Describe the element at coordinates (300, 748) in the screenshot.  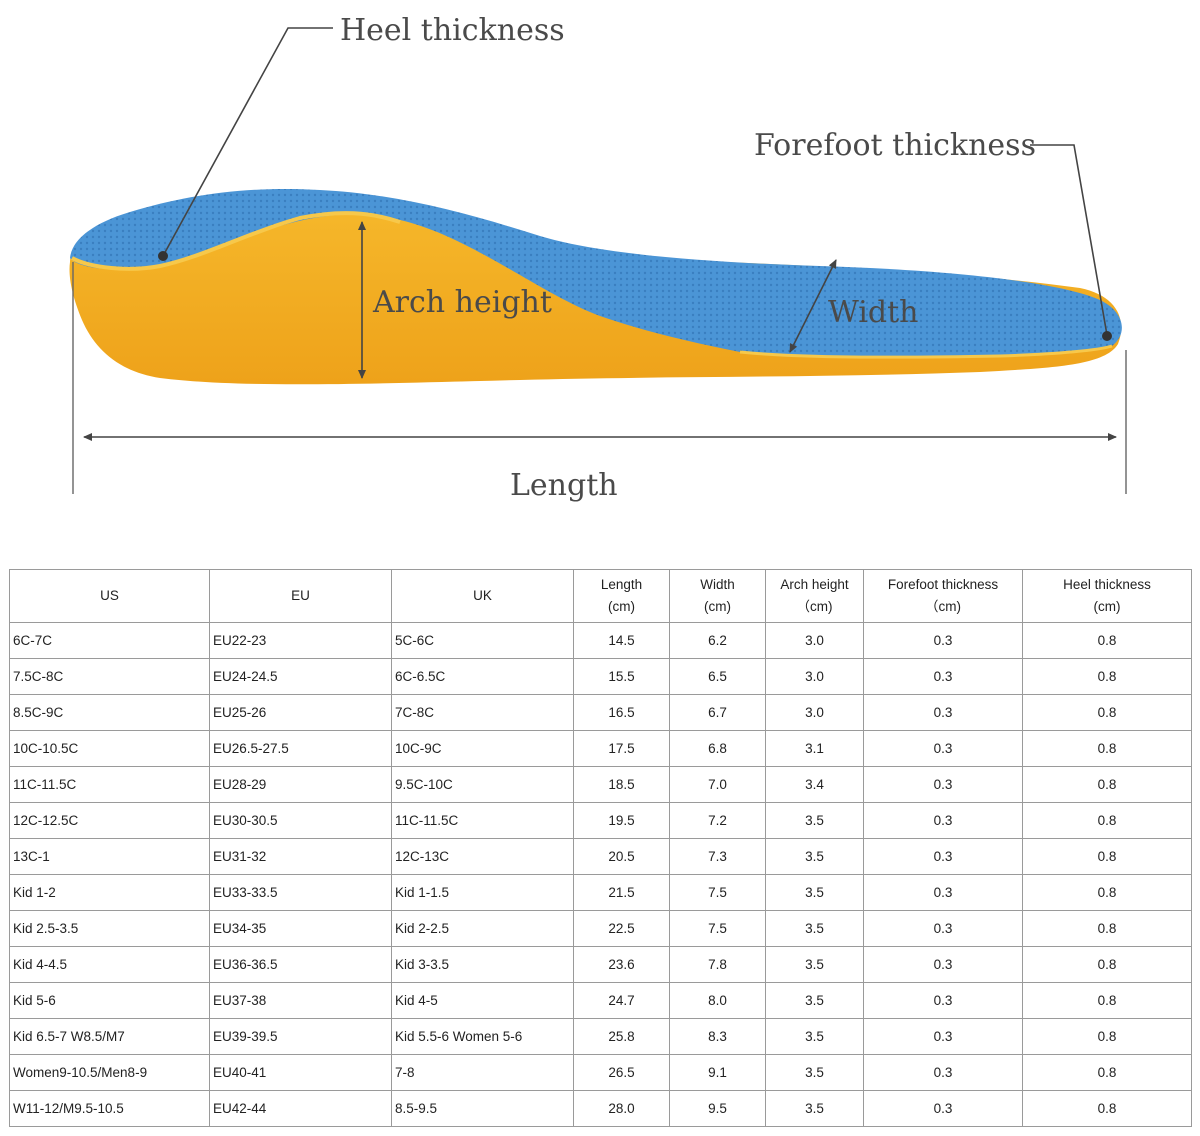
I see `table-cell: EU26.5-27.5` at that location.